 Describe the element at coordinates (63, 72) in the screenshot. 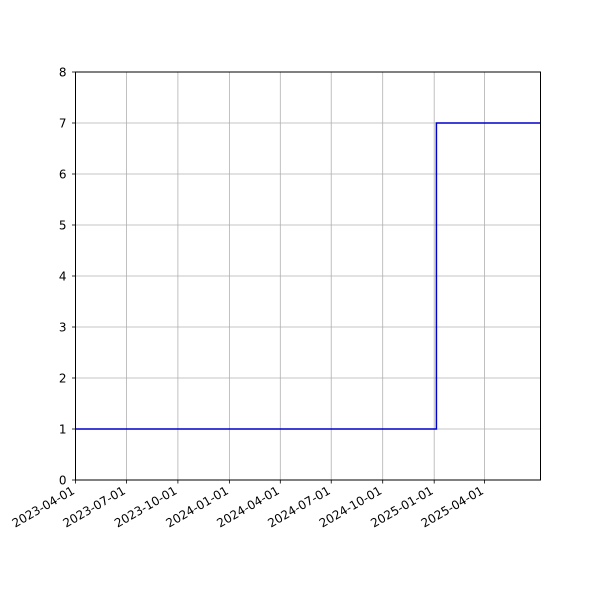

I see `y-tick-label: 8` at that location.